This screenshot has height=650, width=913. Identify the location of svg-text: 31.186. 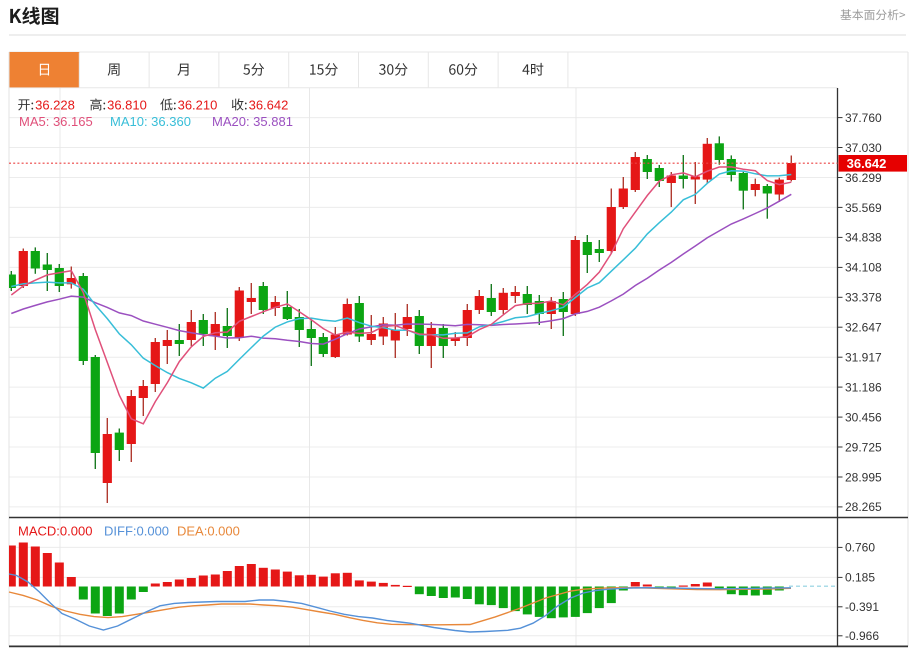
(863, 387).